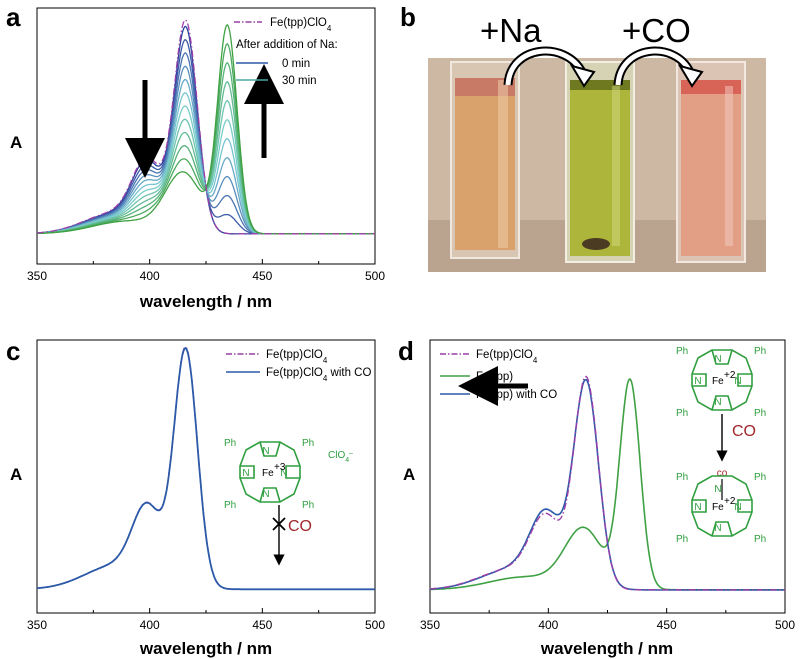  What do you see at coordinates (409, 474) in the screenshot?
I see `panel-d-ylabel: A` at bounding box center [409, 474].